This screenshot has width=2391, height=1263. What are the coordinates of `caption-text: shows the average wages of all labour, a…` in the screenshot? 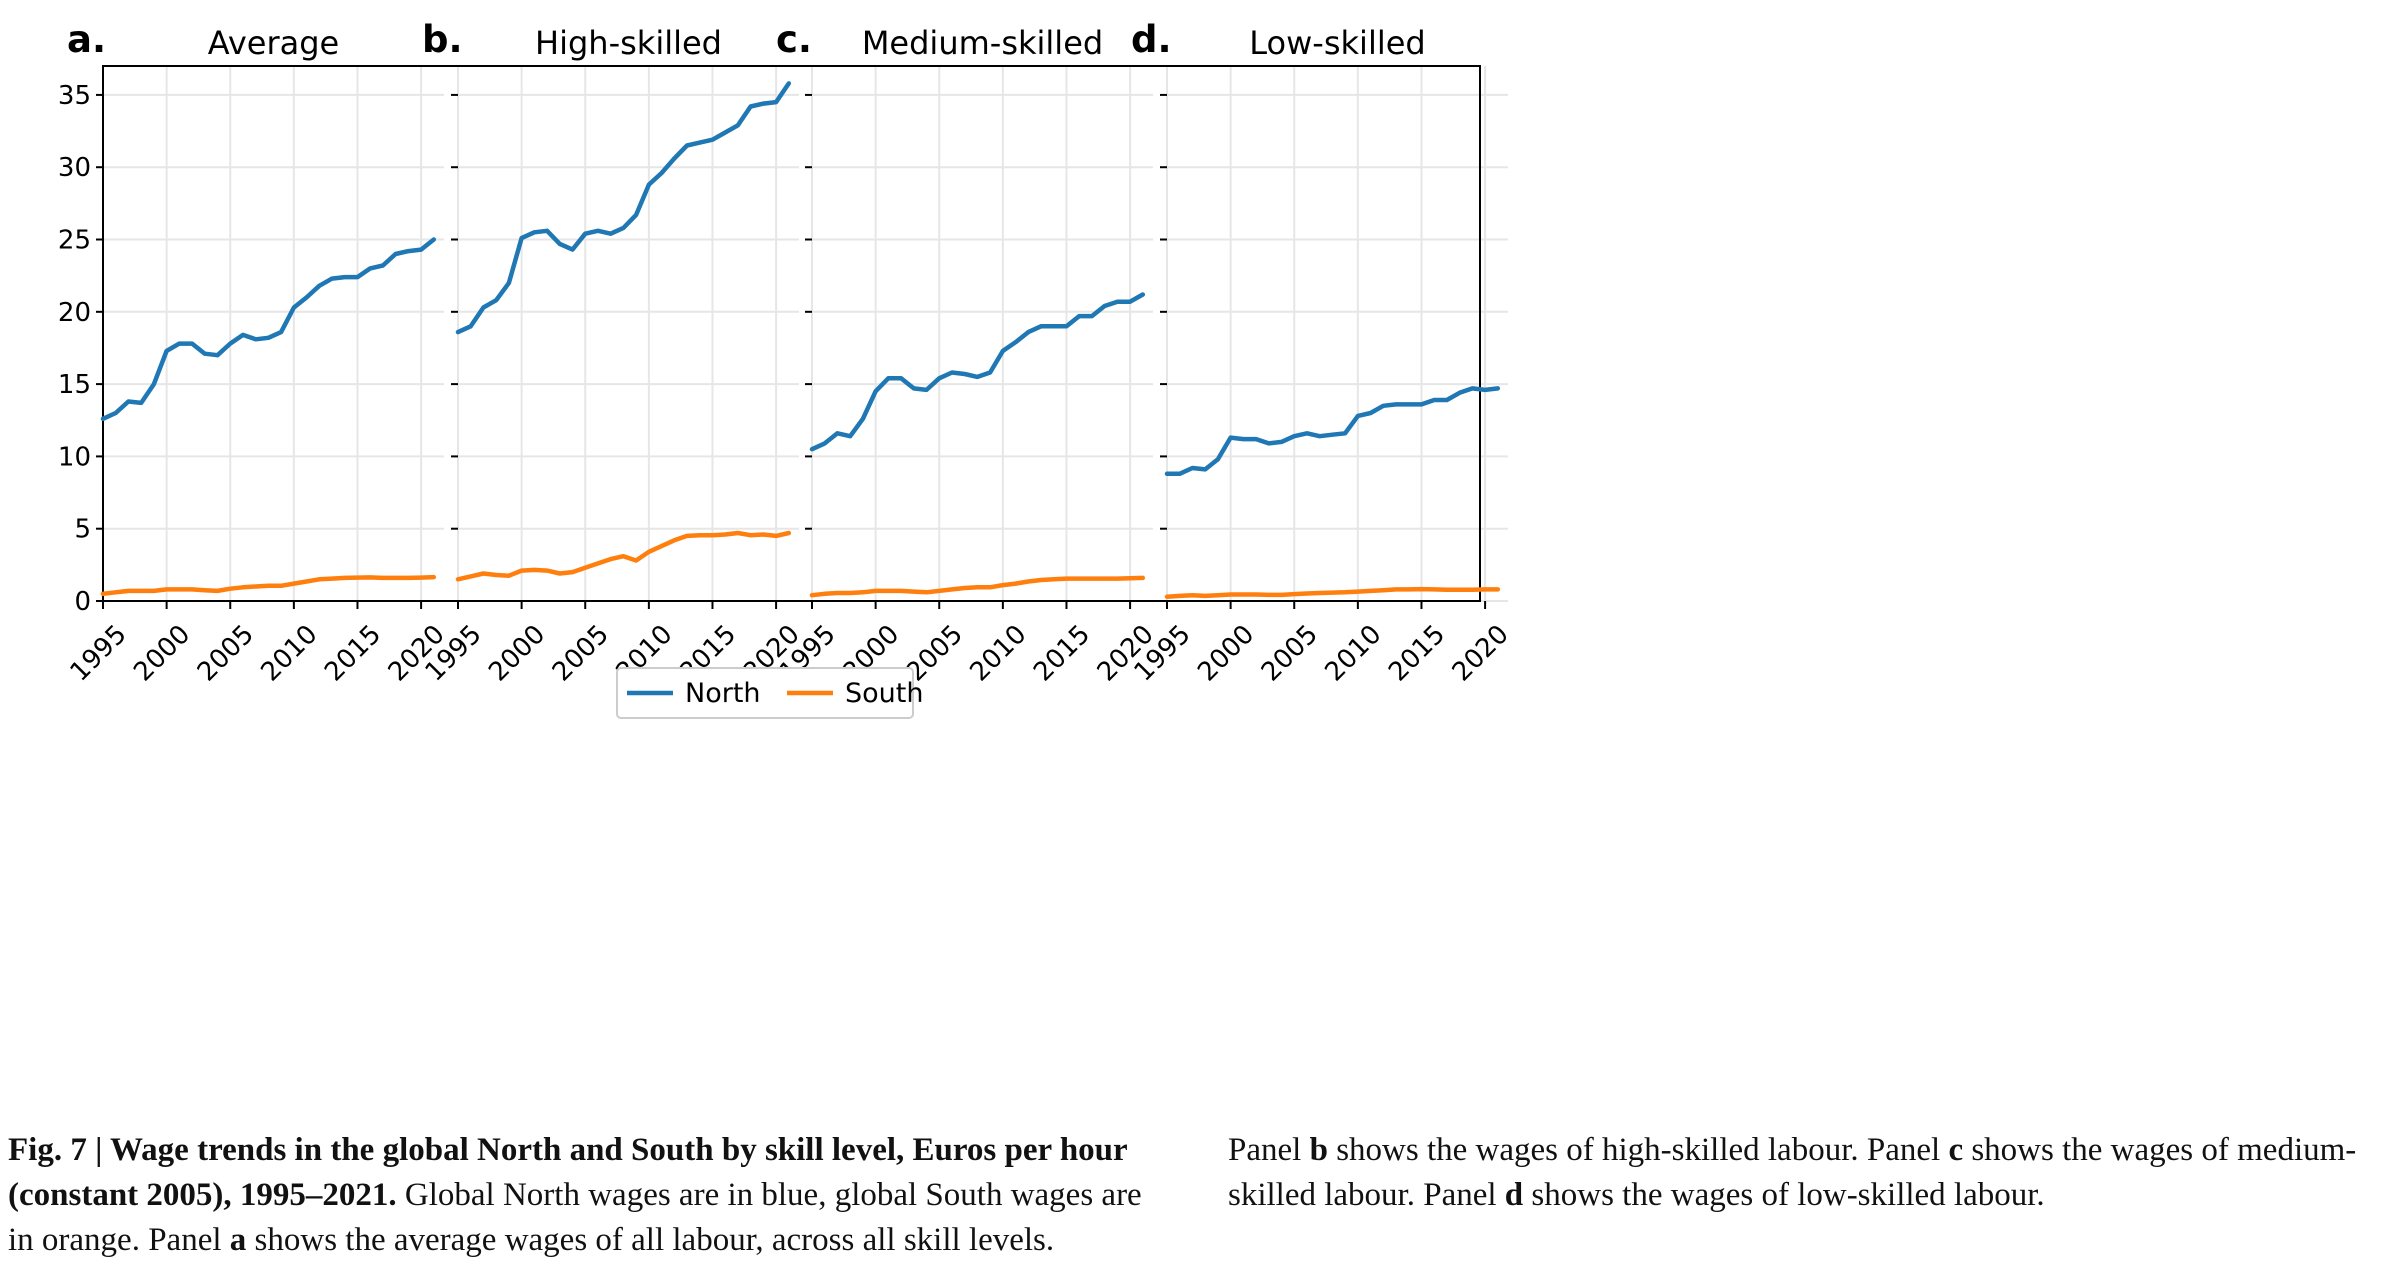 It's located at (650, 1240).